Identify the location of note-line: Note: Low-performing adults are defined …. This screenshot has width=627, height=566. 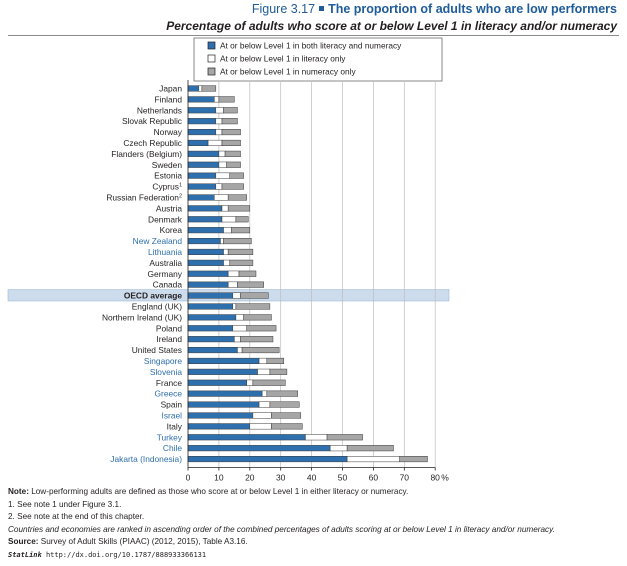
(314, 492).